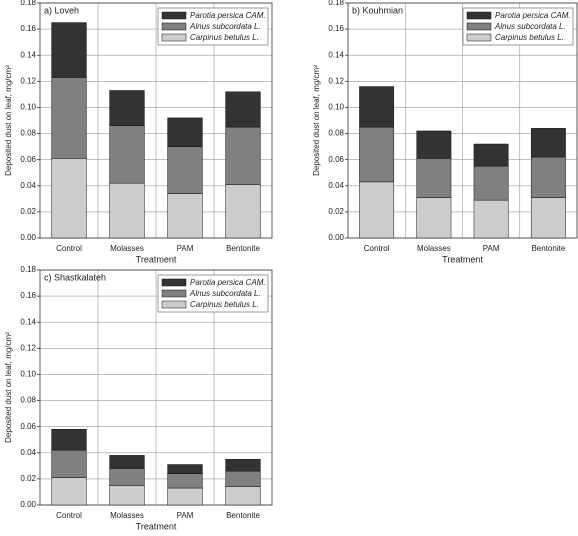 Image resolution: width=578 pixels, height=536 pixels. I want to click on chart-title: b) Kouhmian, so click(377, 10).